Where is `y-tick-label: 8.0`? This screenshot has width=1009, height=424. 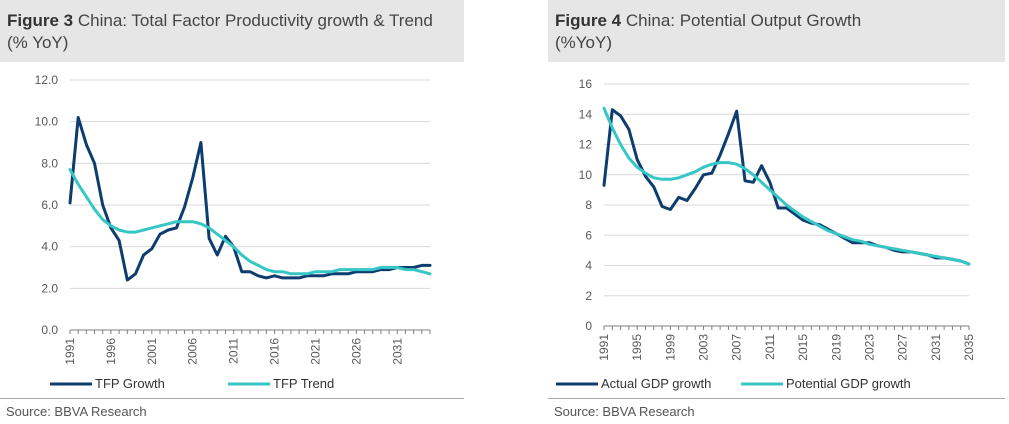 y-tick-label: 8.0 is located at coordinates (49, 163).